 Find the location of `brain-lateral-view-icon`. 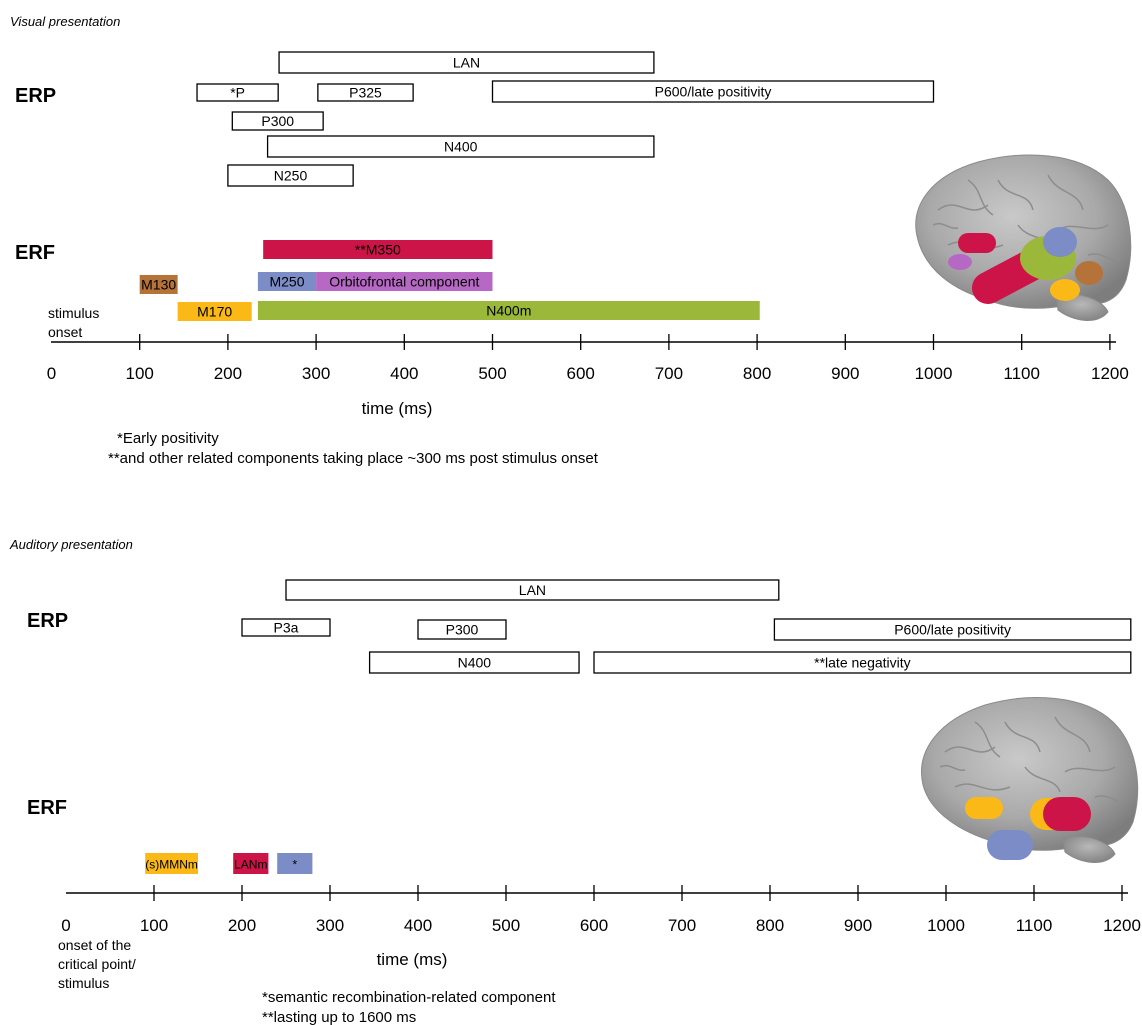

brain-lateral-view-icon is located at coordinates (1023, 237).